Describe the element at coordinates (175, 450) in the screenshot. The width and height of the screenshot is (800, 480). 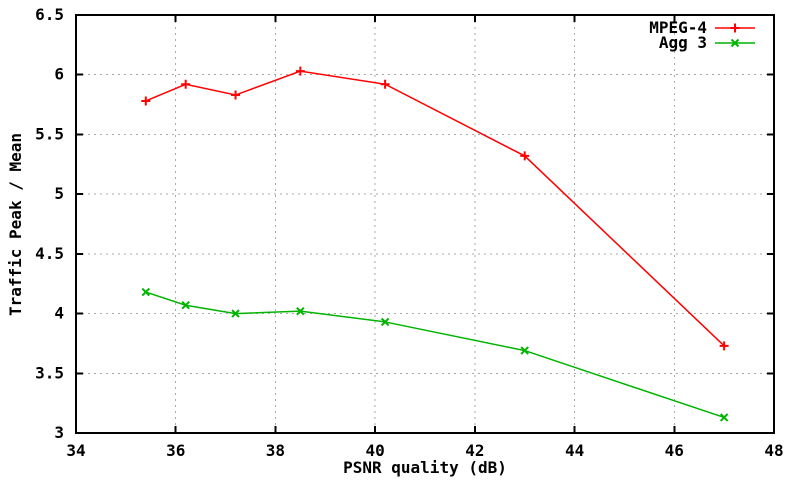
I see `x-tick-label: 36` at that location.